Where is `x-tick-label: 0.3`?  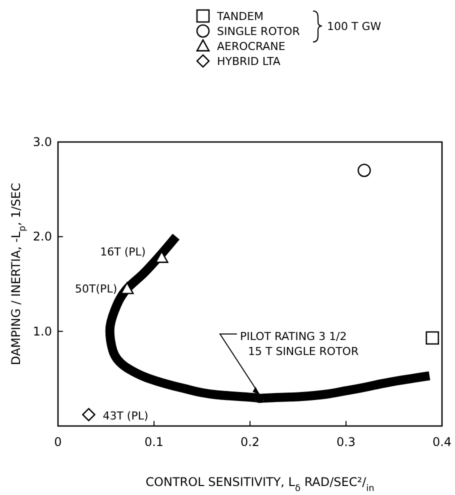
x-tick-label: 0.3 is located at coordinates (346, 442).